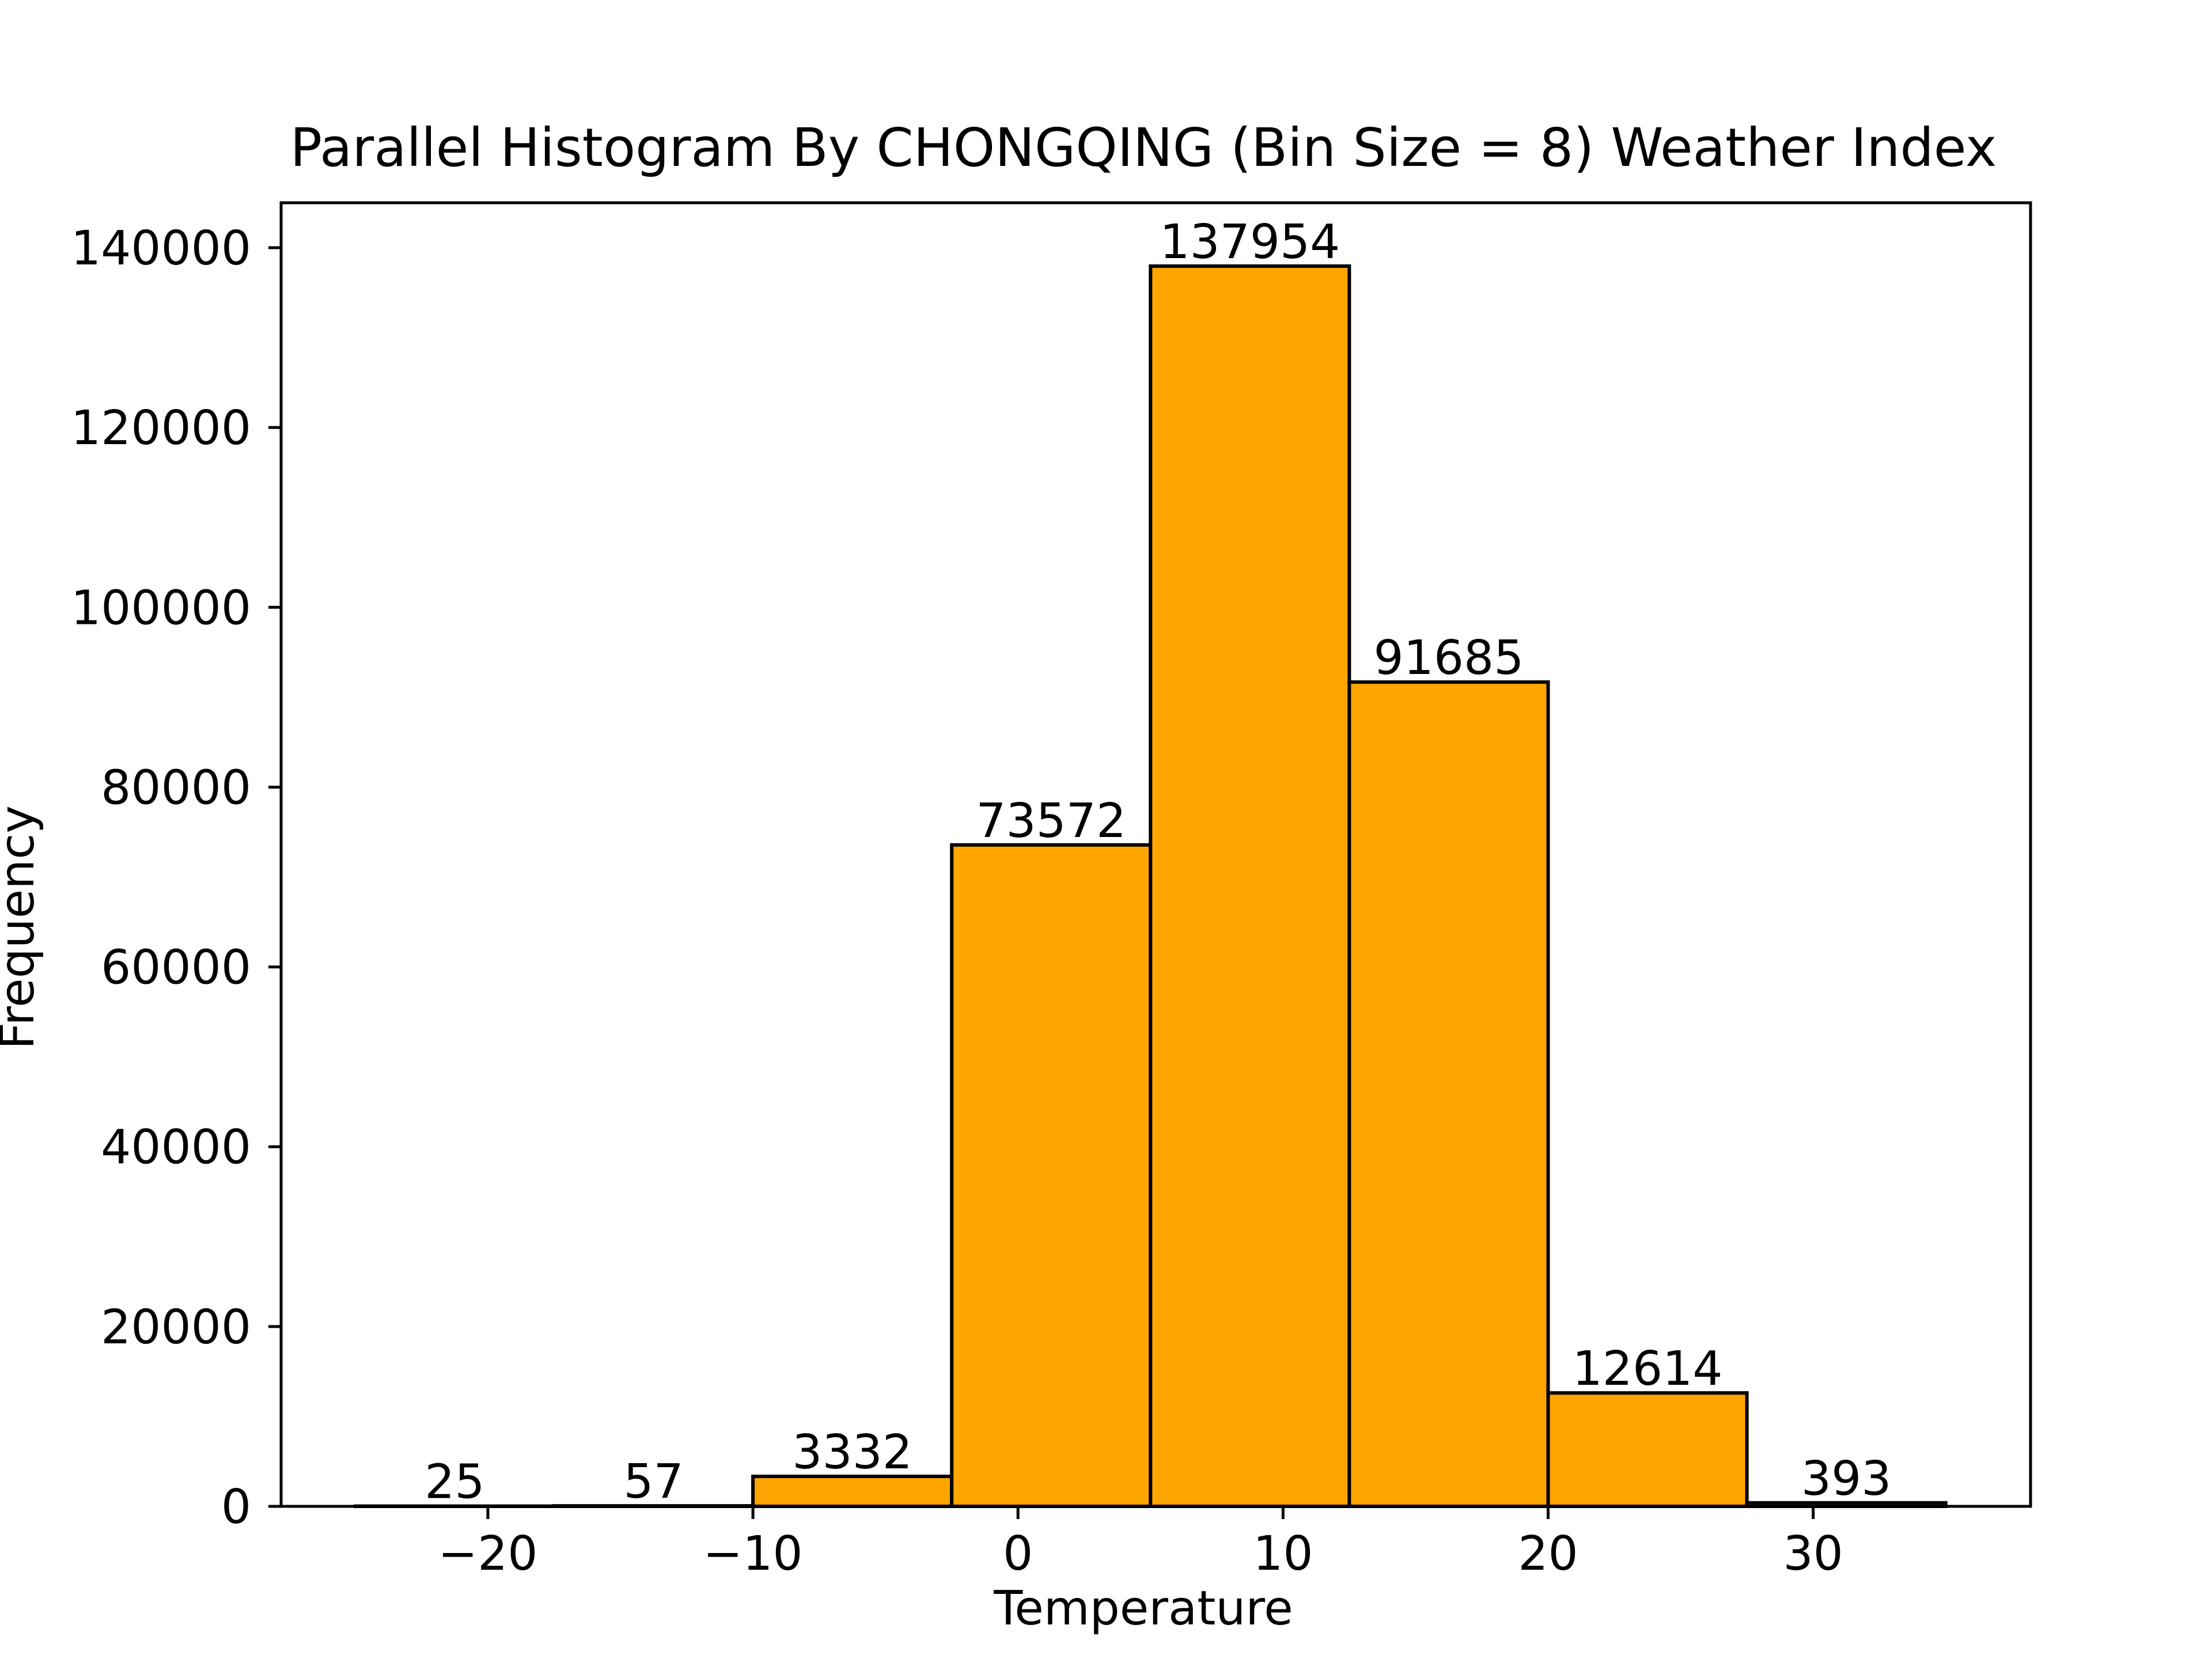  I want to click on x-axis-label: Temperature, so click(1143, 1608).